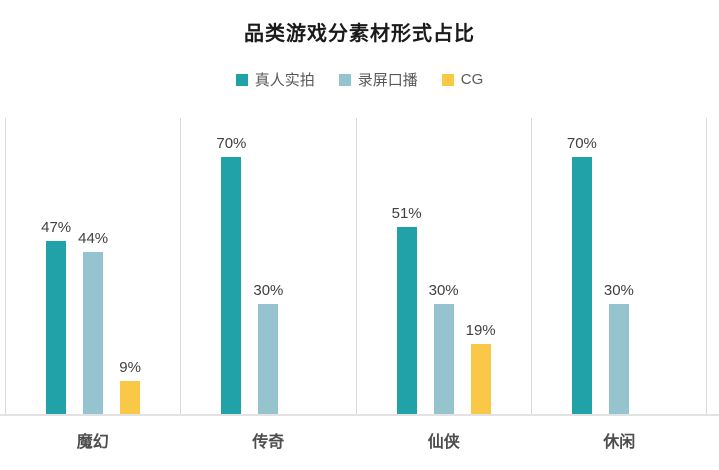 The image size is (719, 470). I want to click on legend-item-录屏口播: 录屏口播, so click(378, 79).